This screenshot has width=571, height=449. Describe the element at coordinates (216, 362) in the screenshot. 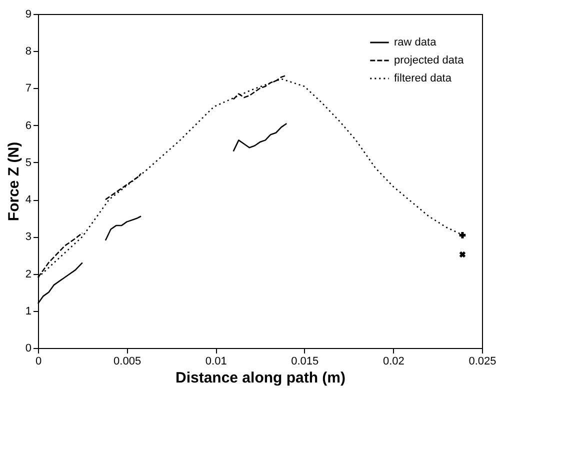

I see `x-tick-label: 0.01` at that location.